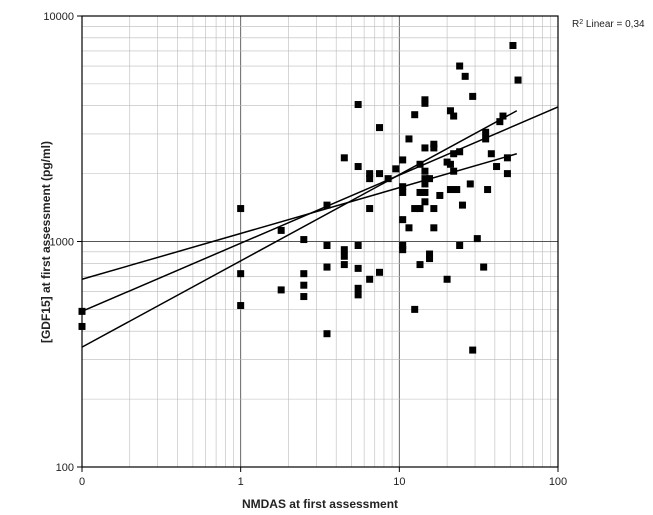 The width and height of the screenshot is (653, 515). I want to click on y-axis-label: [GDF15] at first assessment (pg/ml), so click(46, 242).